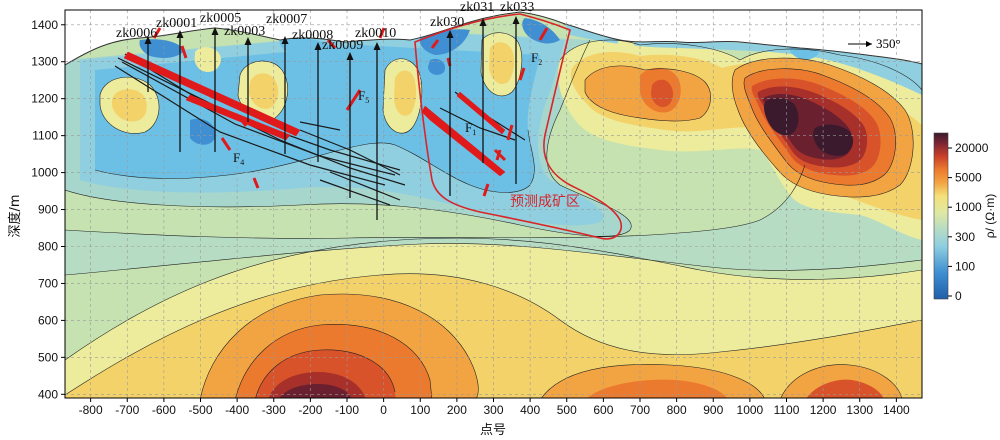 This screenshot has height=440, width=1000. What do you see at coordinates (545, 202) in the screenshot?
I see `predicted-zone-label: 预测成矿区` at bounding box center [545, 202].